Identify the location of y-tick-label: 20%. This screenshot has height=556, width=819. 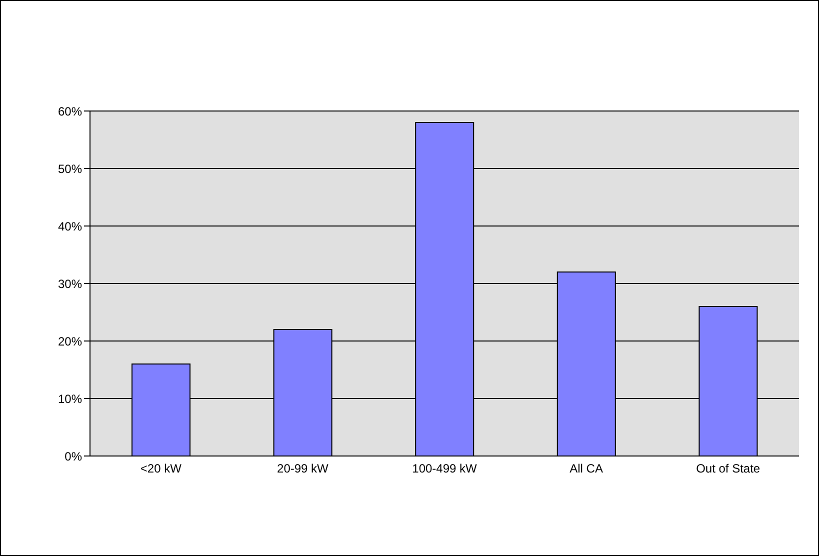
(70, 341).